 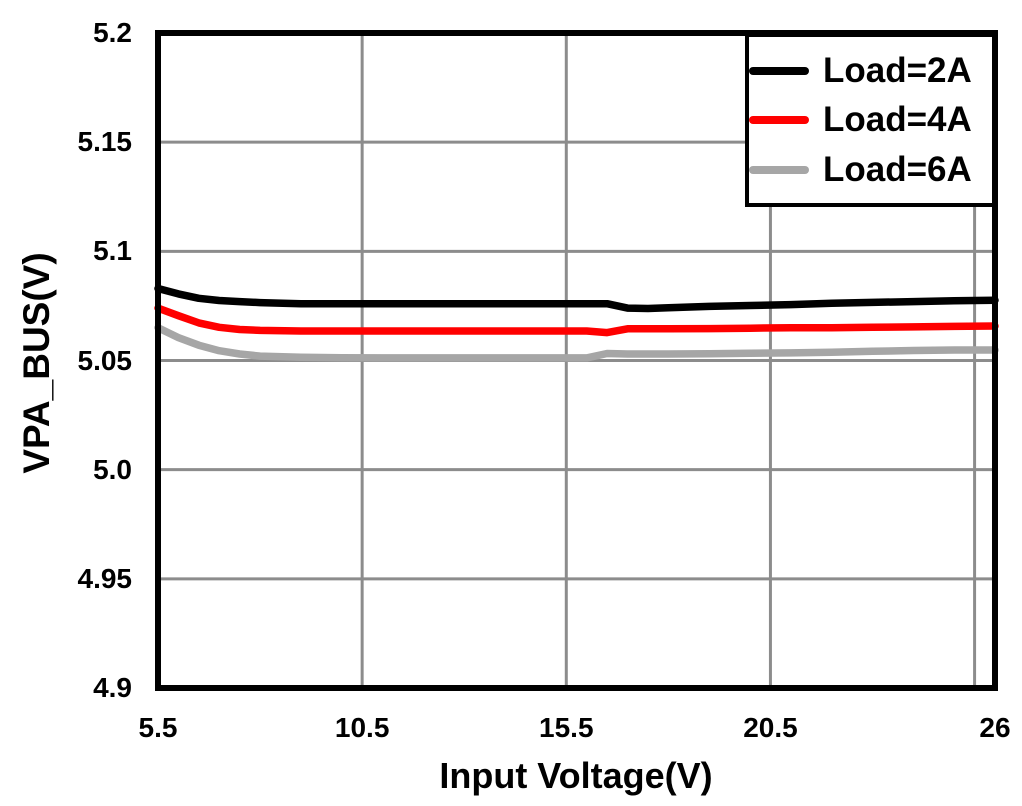 What do you see at coordinates (897, 119) in the screenshot?
I see `legend-label-load-4a: Load=4A` at bounding box center [897, 119].